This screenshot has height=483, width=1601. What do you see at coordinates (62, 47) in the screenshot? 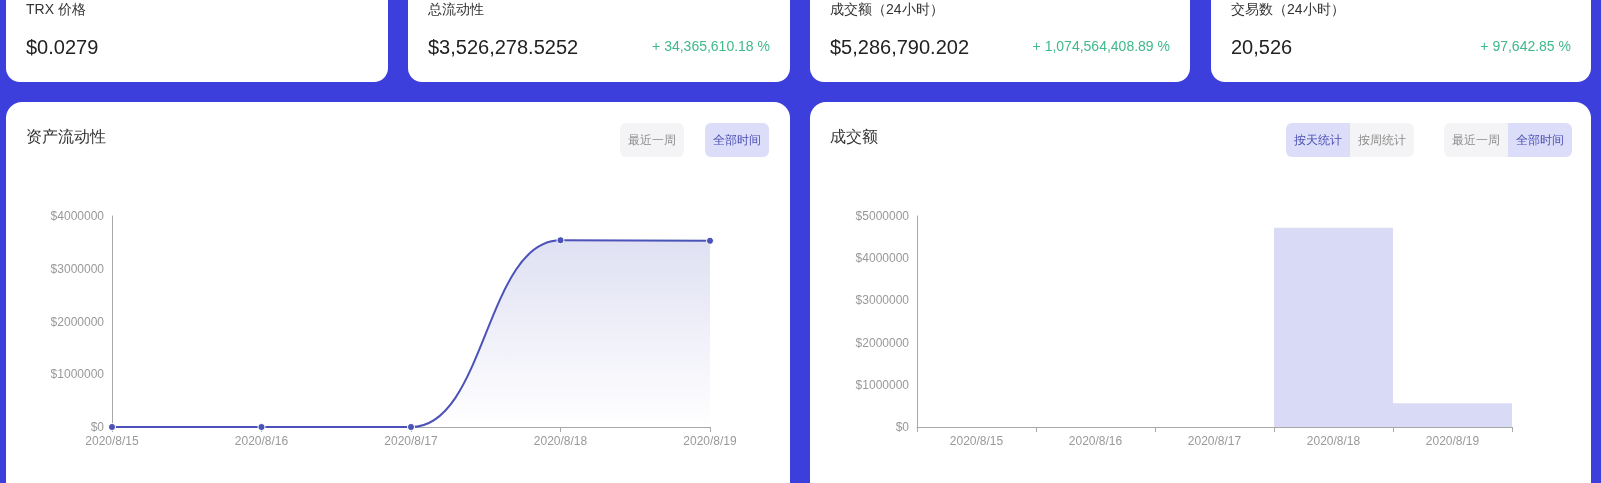
I see `text: $0.0279` at bounding box center [62, 47].